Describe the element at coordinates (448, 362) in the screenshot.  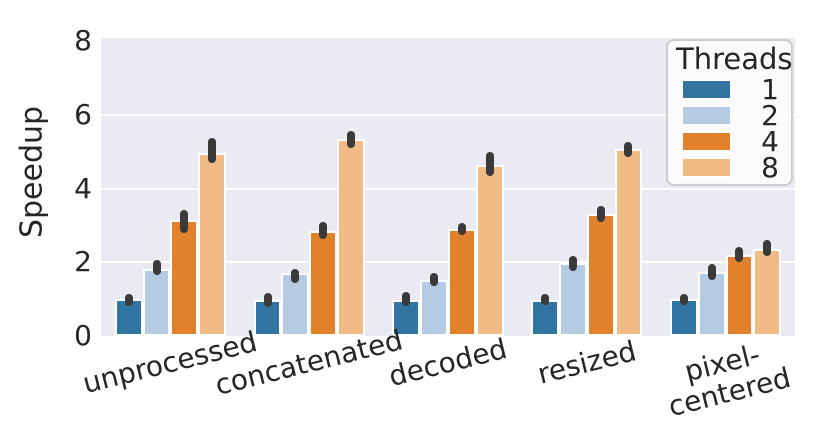
I see `x-tick-label: decoded` at that location.